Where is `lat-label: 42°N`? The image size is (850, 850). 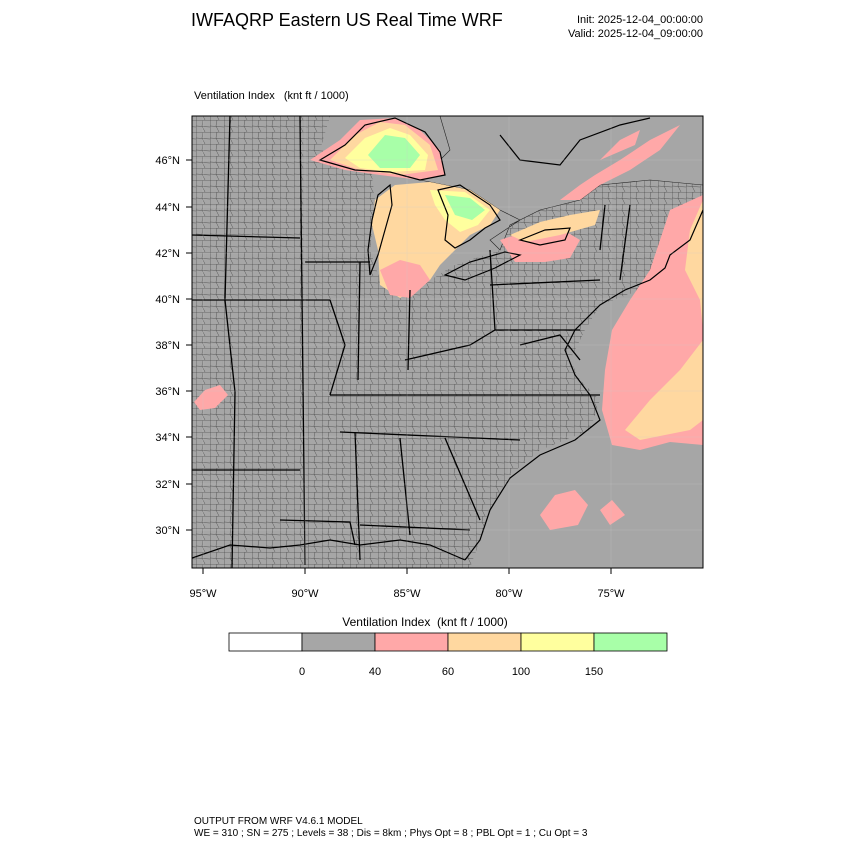 lat-label: 42°N is located at coordinates (167, 254).